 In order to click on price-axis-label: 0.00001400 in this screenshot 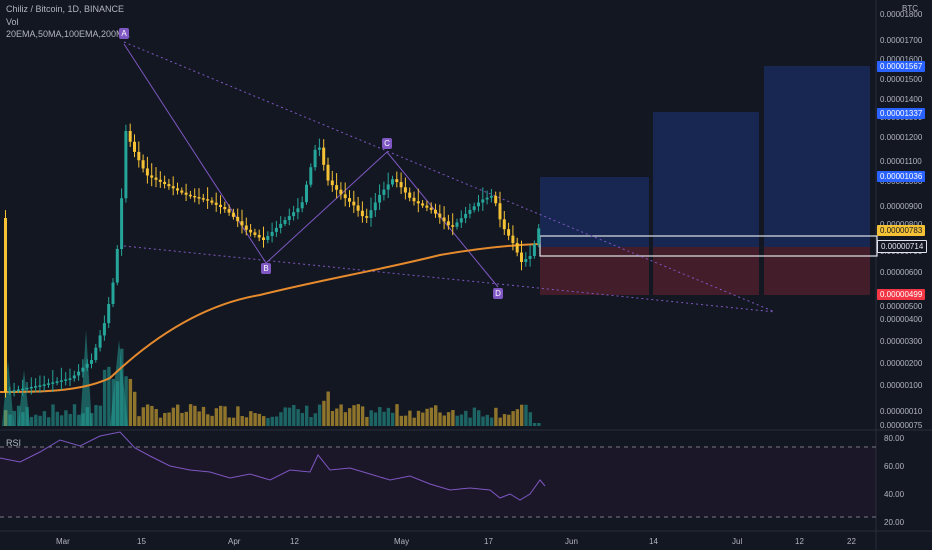, I will do `click(901, 99)`.